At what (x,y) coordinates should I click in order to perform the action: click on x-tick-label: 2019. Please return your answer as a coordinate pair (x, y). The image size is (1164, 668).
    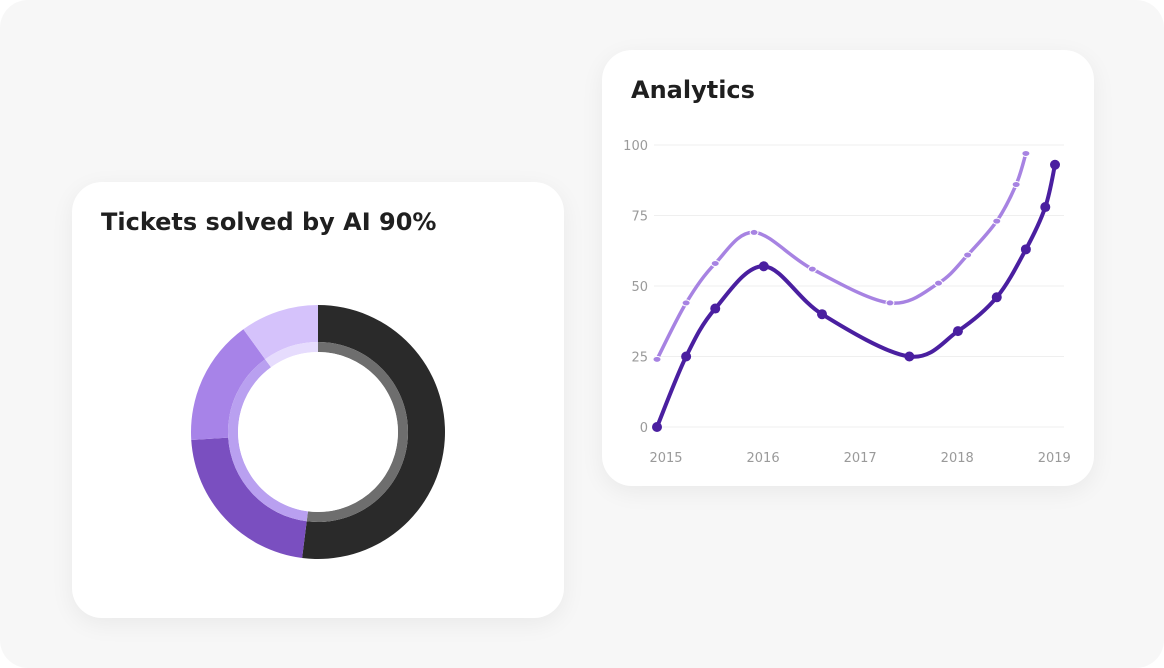
    Looking at the image, I should click on (1054, 458).